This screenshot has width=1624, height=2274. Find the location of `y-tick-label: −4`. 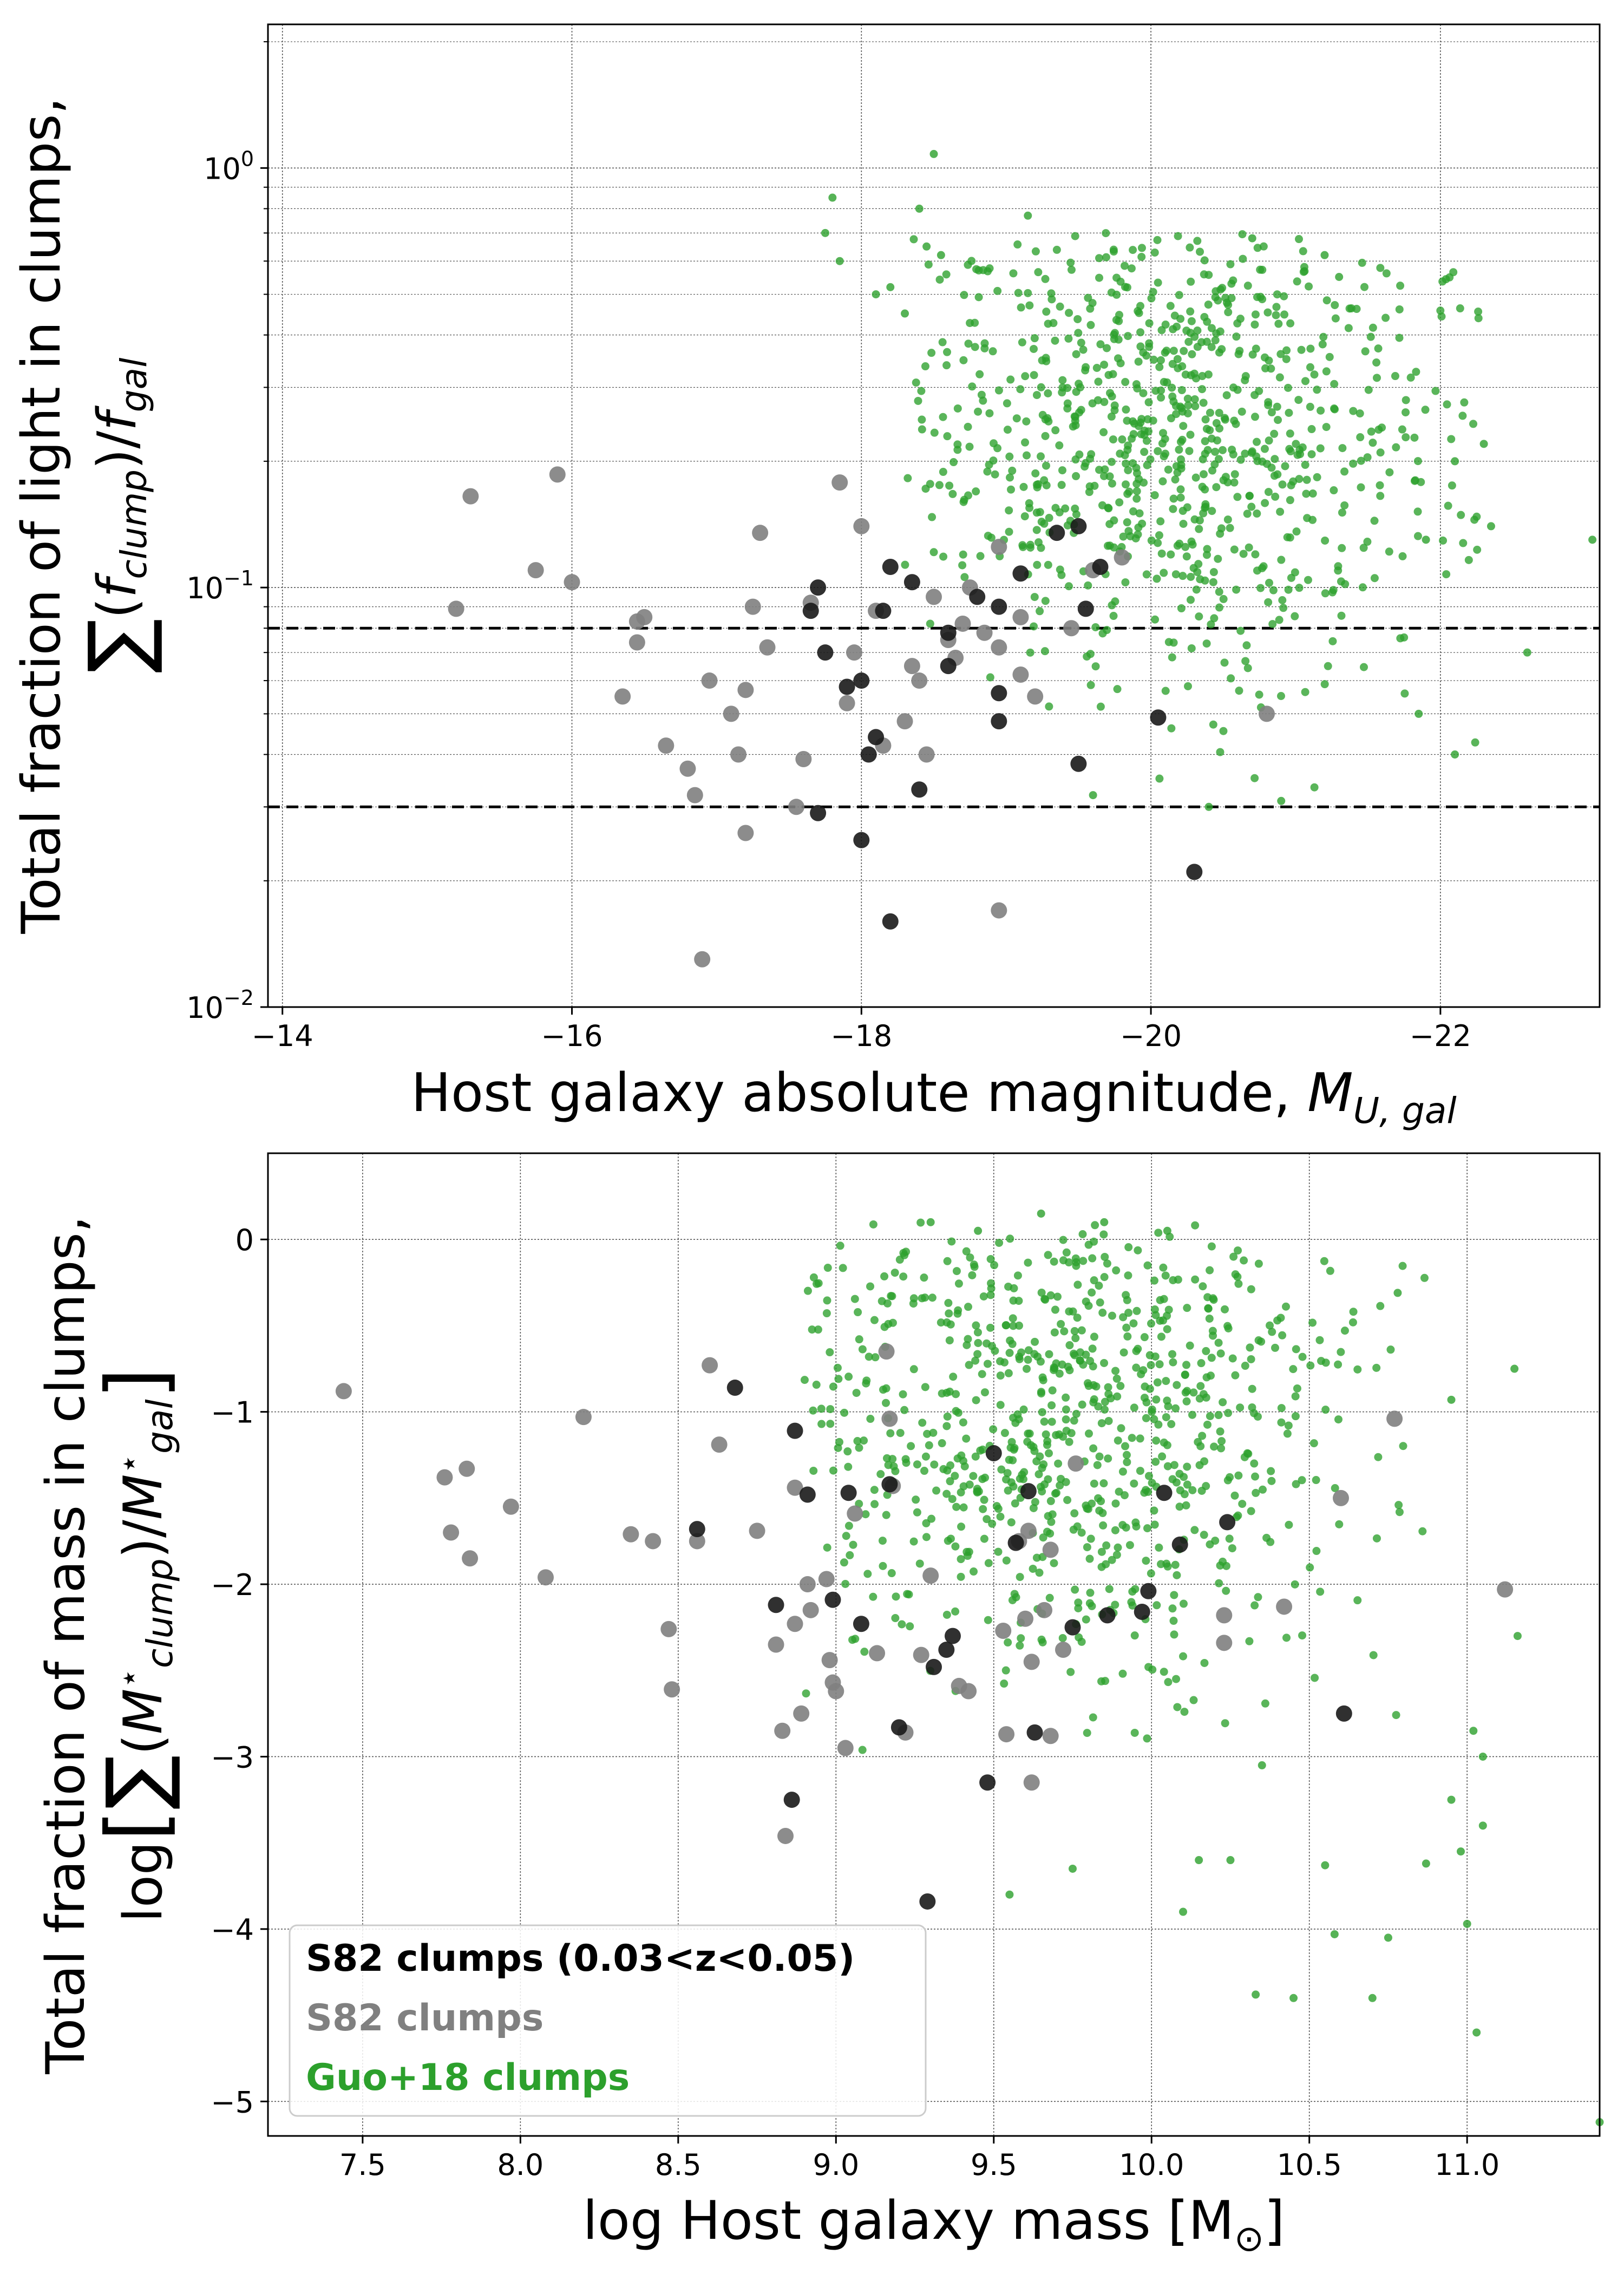

y-tick-label: −4 is located at coordinates (232, 1930).